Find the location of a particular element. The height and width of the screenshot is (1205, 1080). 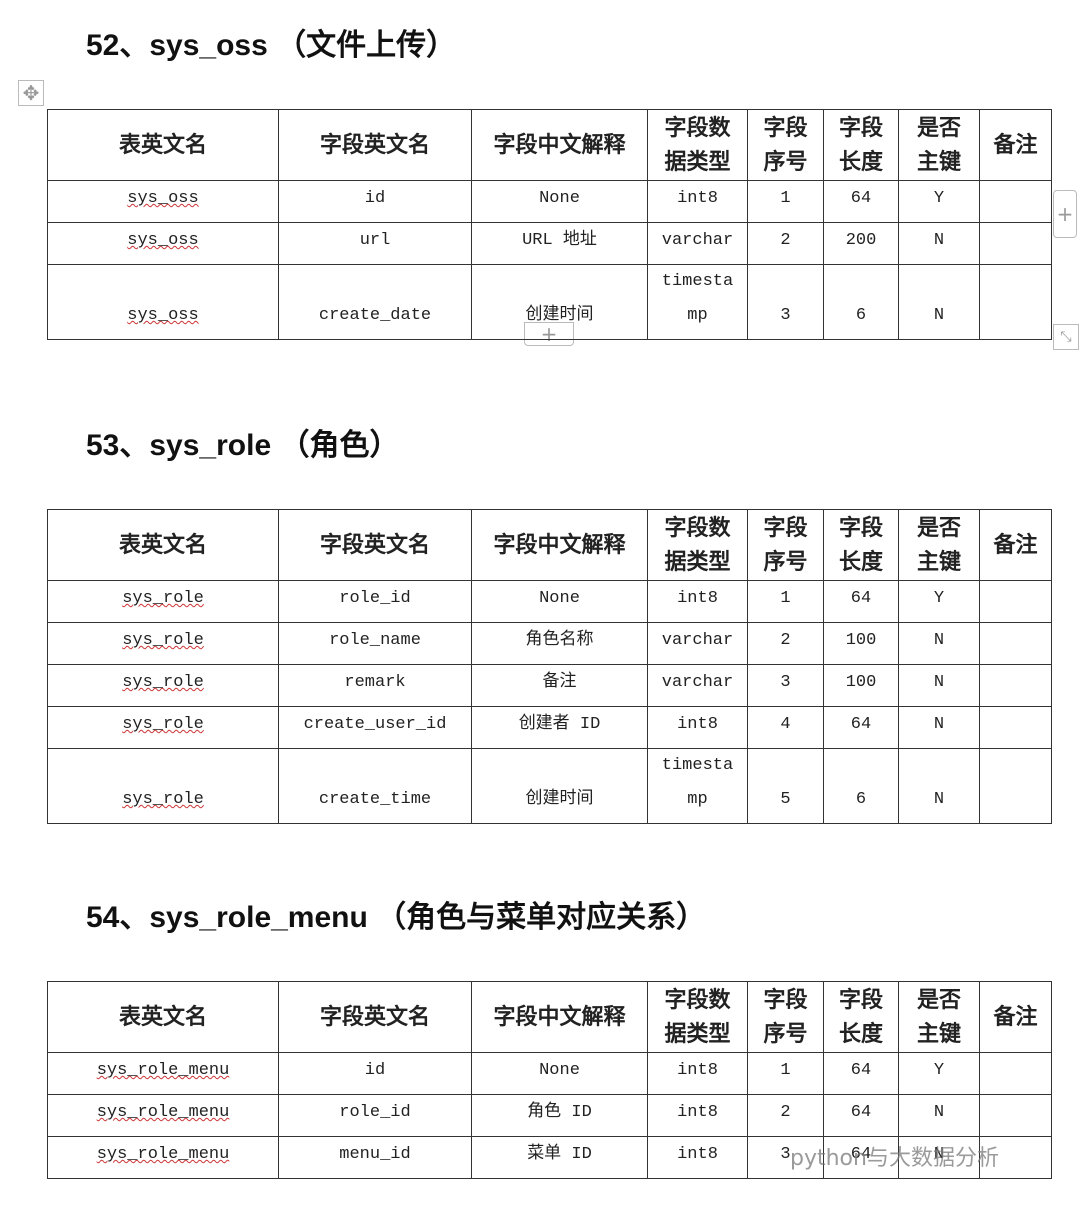

header-cell: 字段数据类型 is located at coordinates (697, 1017).